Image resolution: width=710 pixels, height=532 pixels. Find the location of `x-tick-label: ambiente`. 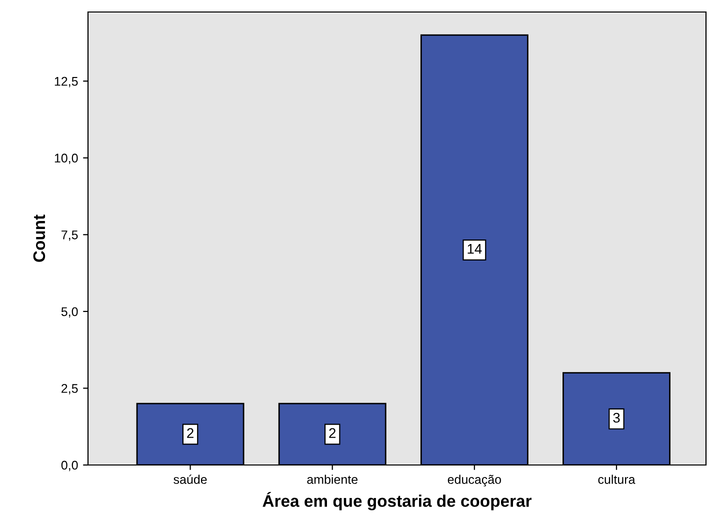

x-tick-label: ambiente is located at coordinates (332, 479).